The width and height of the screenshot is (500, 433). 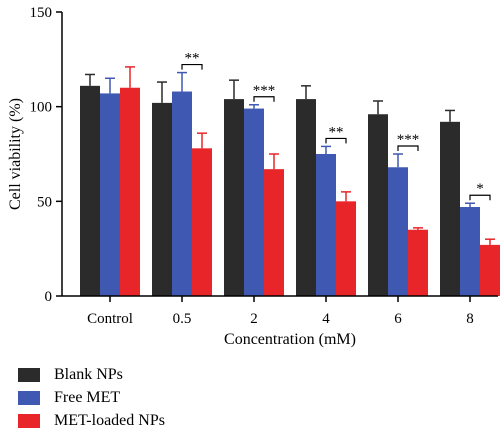 What do you see at coordinates (182, 319) in the screenshot?
I see `x-tick-label: 0.5` at bounding box center [182, 319].